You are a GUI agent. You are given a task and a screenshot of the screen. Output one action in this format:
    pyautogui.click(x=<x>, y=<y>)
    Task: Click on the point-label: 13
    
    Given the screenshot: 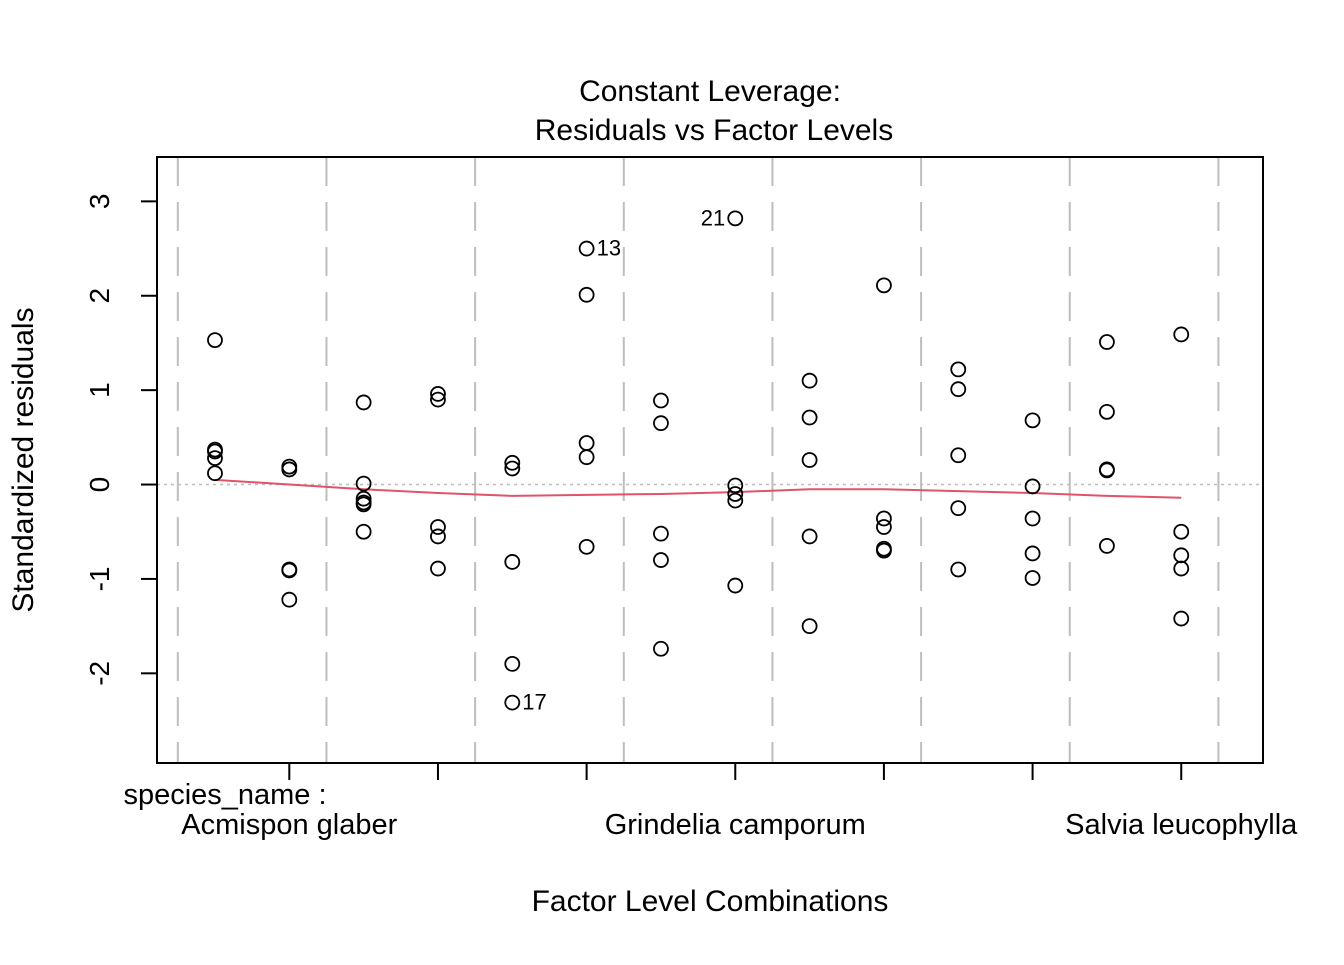 What is the action you would take?
    pyautogui.click(x=609, y=248)
    